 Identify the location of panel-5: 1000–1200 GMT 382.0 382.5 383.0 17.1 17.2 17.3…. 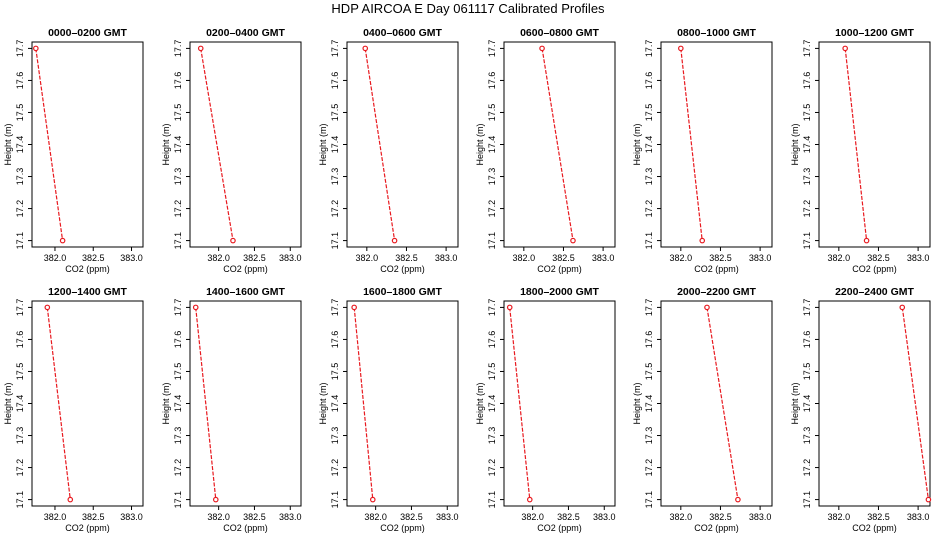
(860, 150).